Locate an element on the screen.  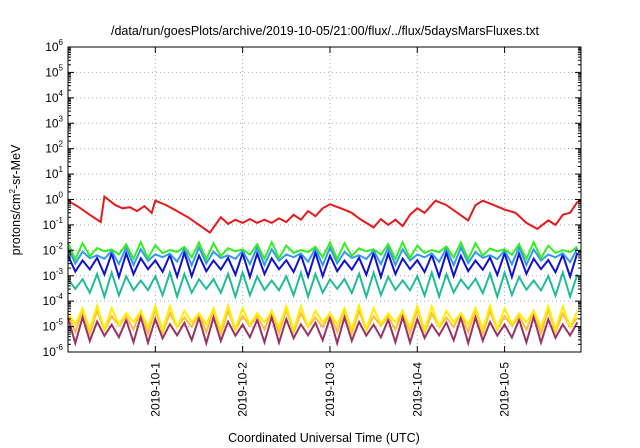
y-tick-label: 10³ is located at coordinates (54, 122).